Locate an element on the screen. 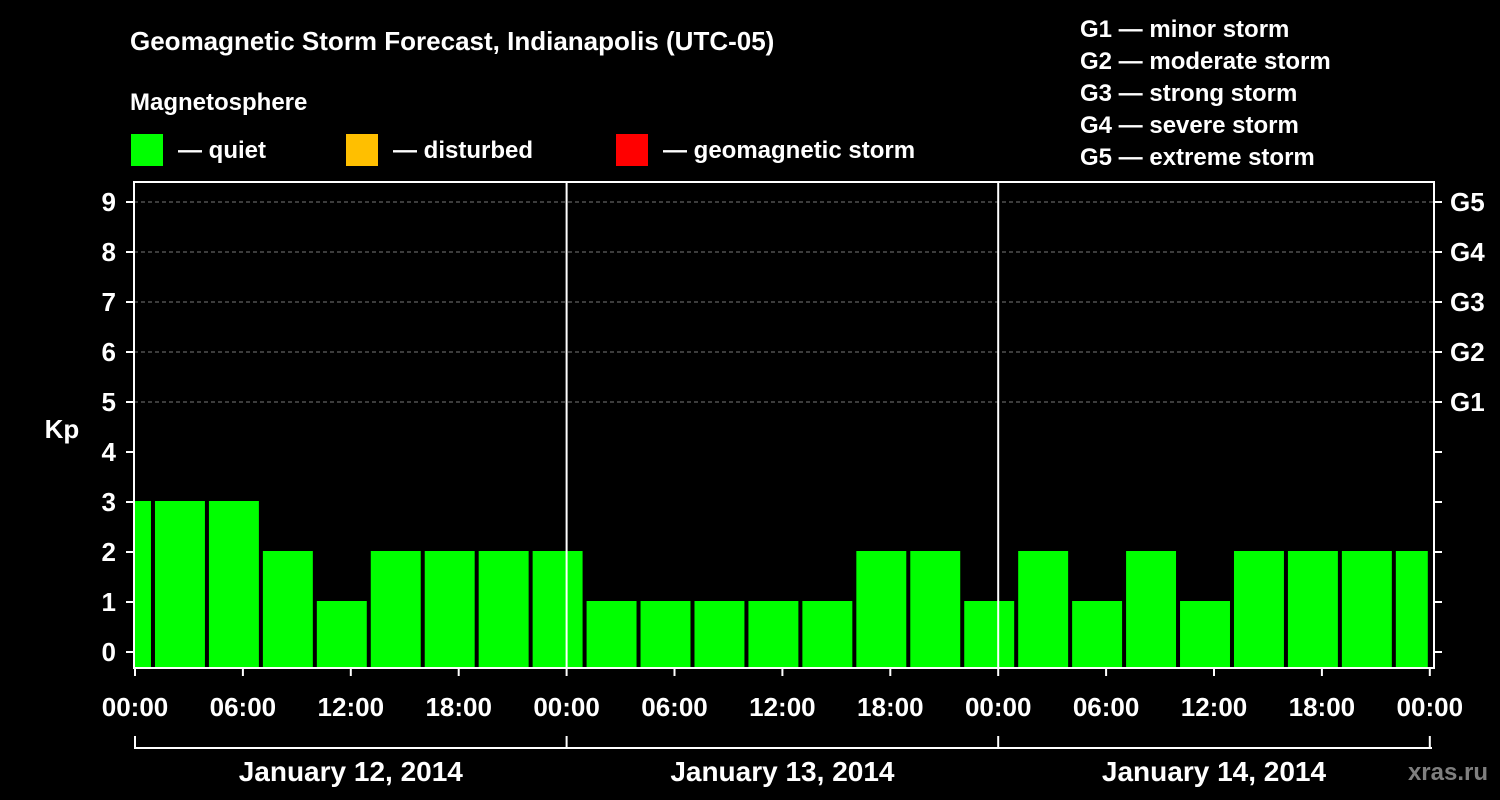 Image resolution: width=1500 pixels, height=800 pixels. y-tick-label: 5 is located at coordinates (109, 402).